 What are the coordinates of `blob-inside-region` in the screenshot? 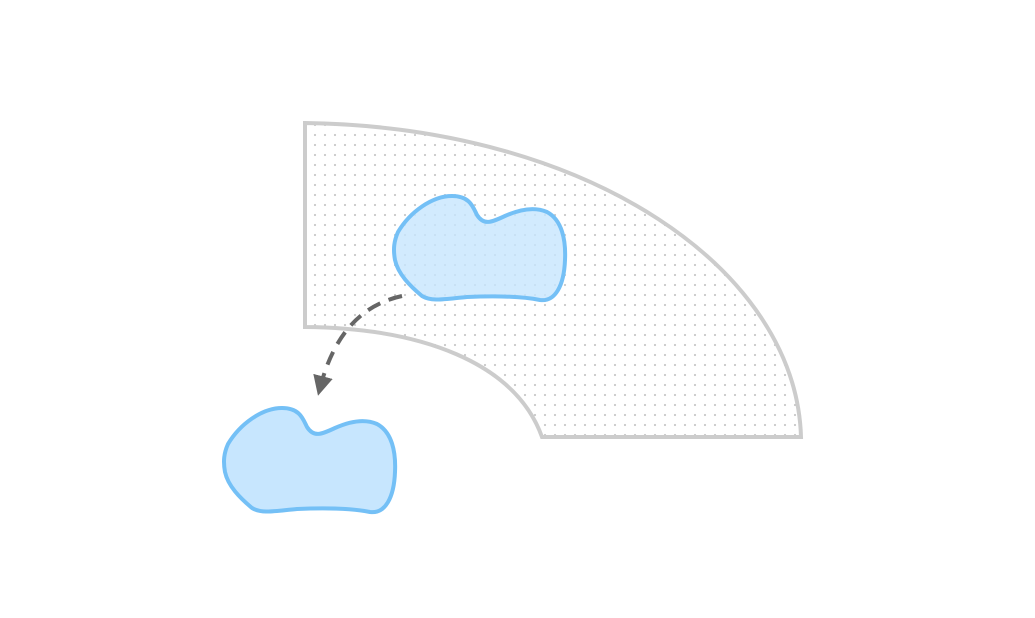 It's located at (480, 248).